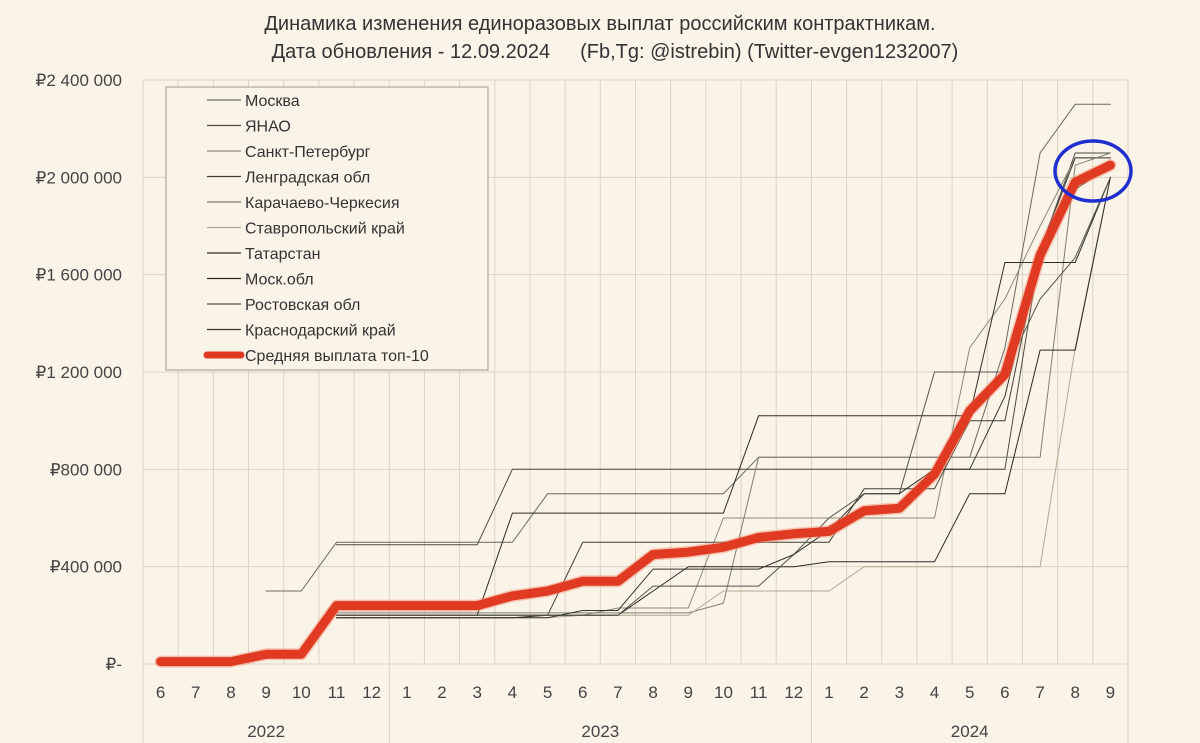 The width and height of the screenshot is (1200, 743). I want to click on legend-label: Татарстан, so click(282, 254).